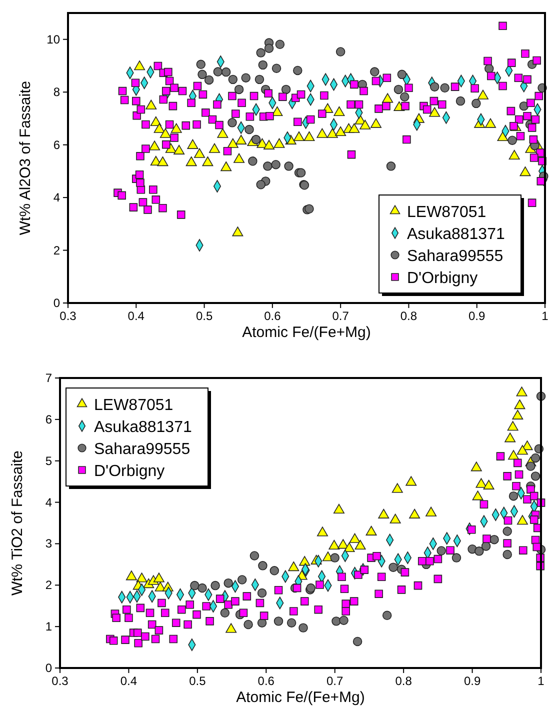 The image size is (550, 713). What do you see at coordinates (25, 158) in the screenshot?
I see `y-axis-title: Wt% Al2O3 of Fassaite` at bounding box center [25, 158].